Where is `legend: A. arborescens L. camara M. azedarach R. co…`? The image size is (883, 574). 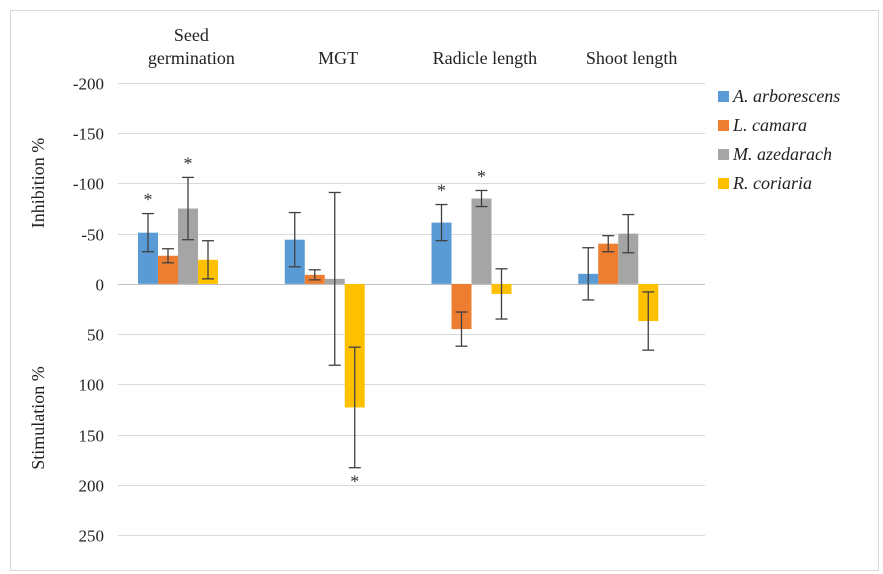 legend: A. arborescens L. camara M. azedarach R. co… is located at coordinates (779, 139).